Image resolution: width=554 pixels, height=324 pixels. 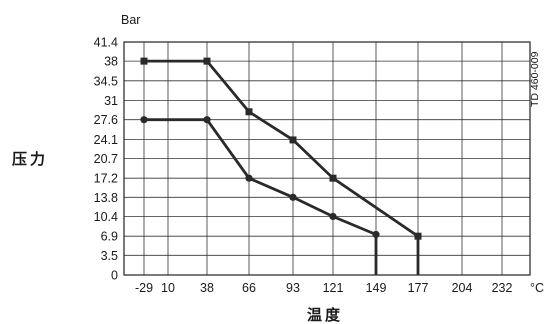 I want to click on x-tick-label: 10, so click(x=168, y=288).